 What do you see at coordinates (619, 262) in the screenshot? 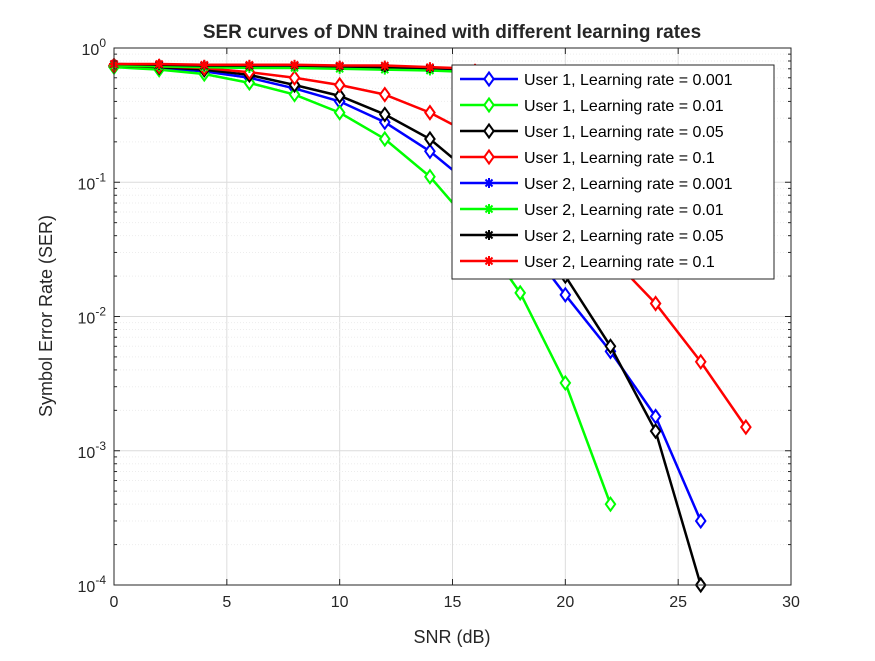
I see `legend-label: User 2, Learning rate = 0.1` at bounding box center [619, 262].